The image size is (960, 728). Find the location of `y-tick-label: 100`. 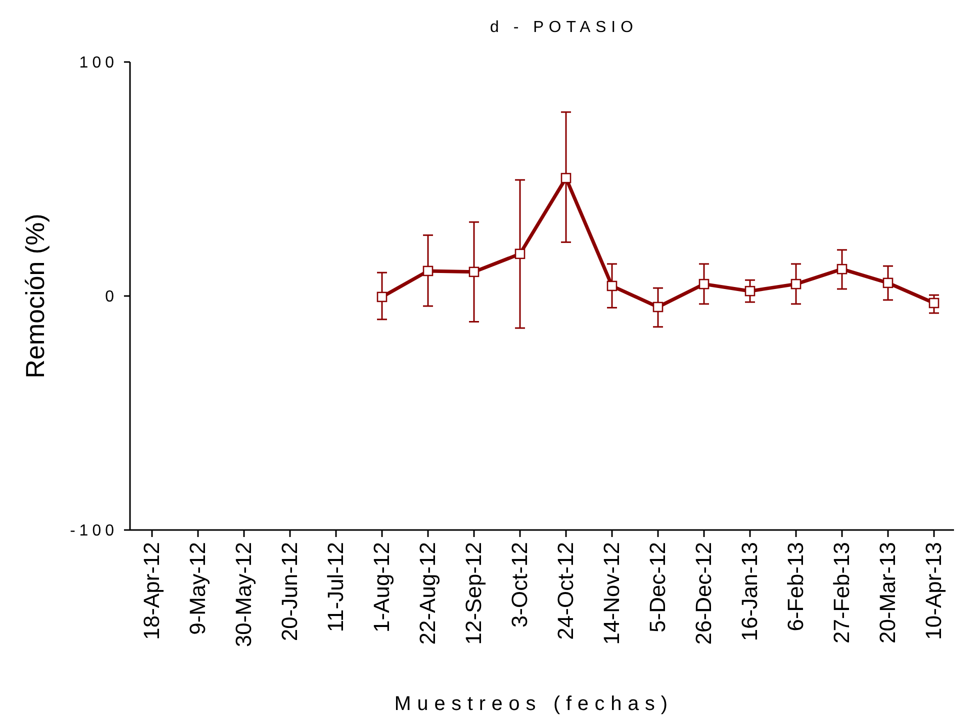

y-tick-label: 100 is located at coordinates (98, 63).